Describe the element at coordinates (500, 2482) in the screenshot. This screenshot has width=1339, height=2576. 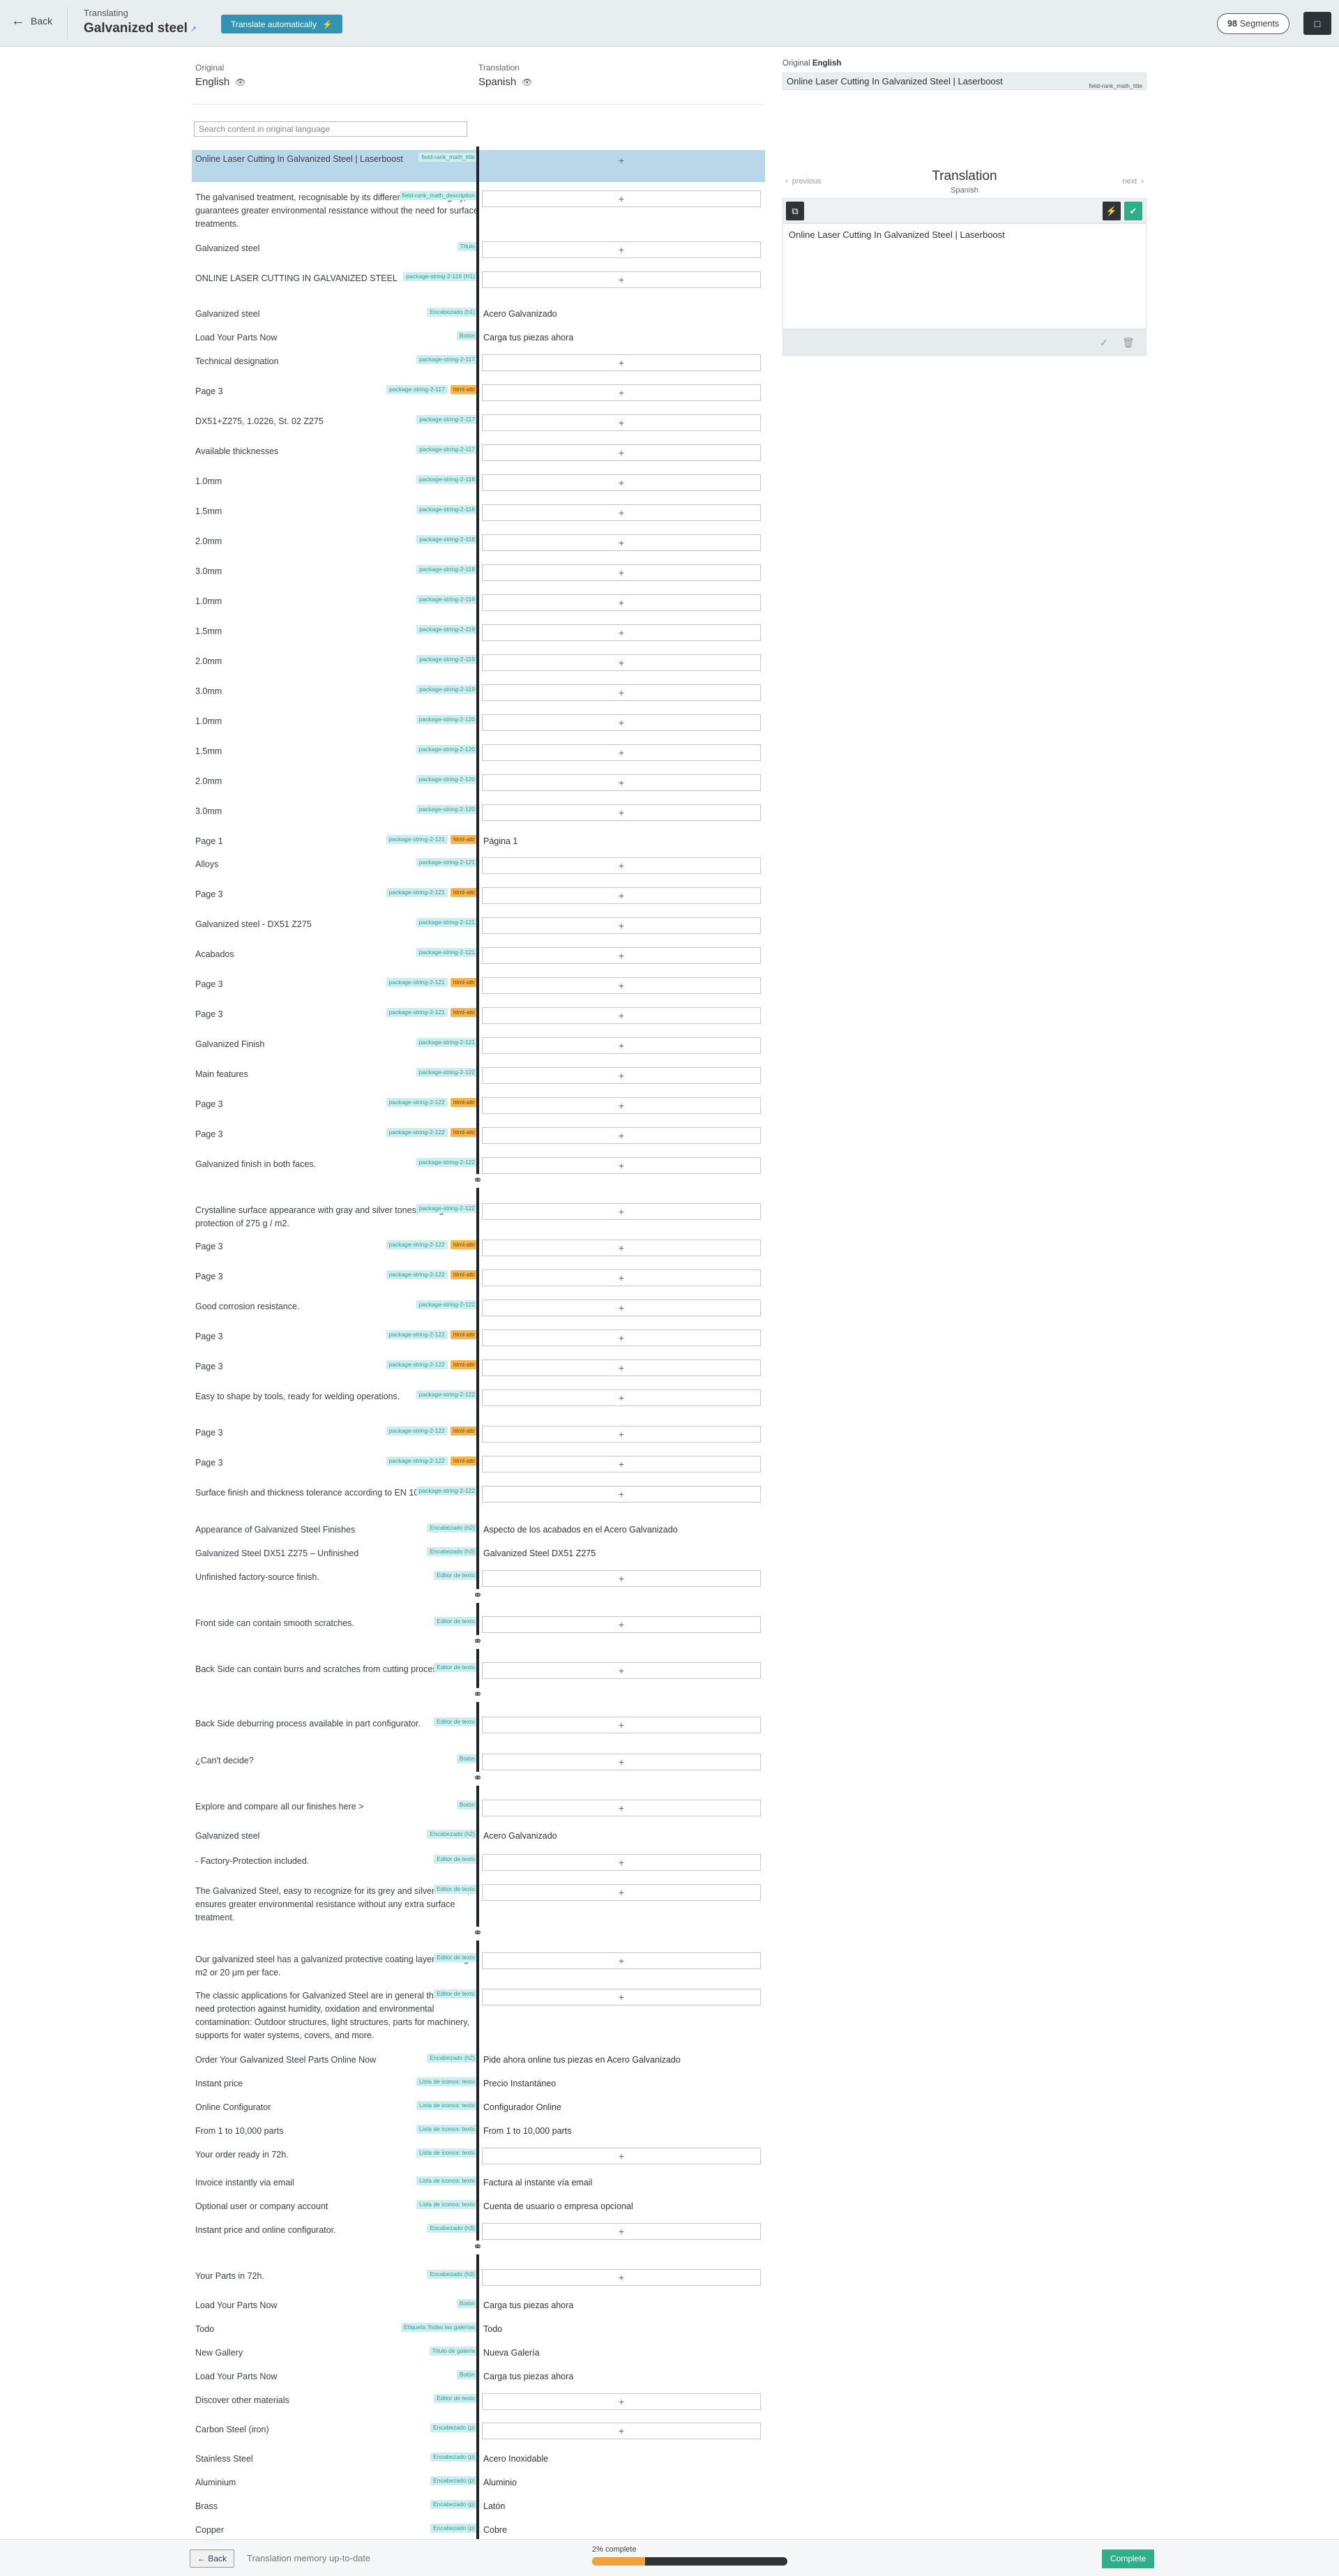
I see `segment-translation-text: Aluminio` at that location.